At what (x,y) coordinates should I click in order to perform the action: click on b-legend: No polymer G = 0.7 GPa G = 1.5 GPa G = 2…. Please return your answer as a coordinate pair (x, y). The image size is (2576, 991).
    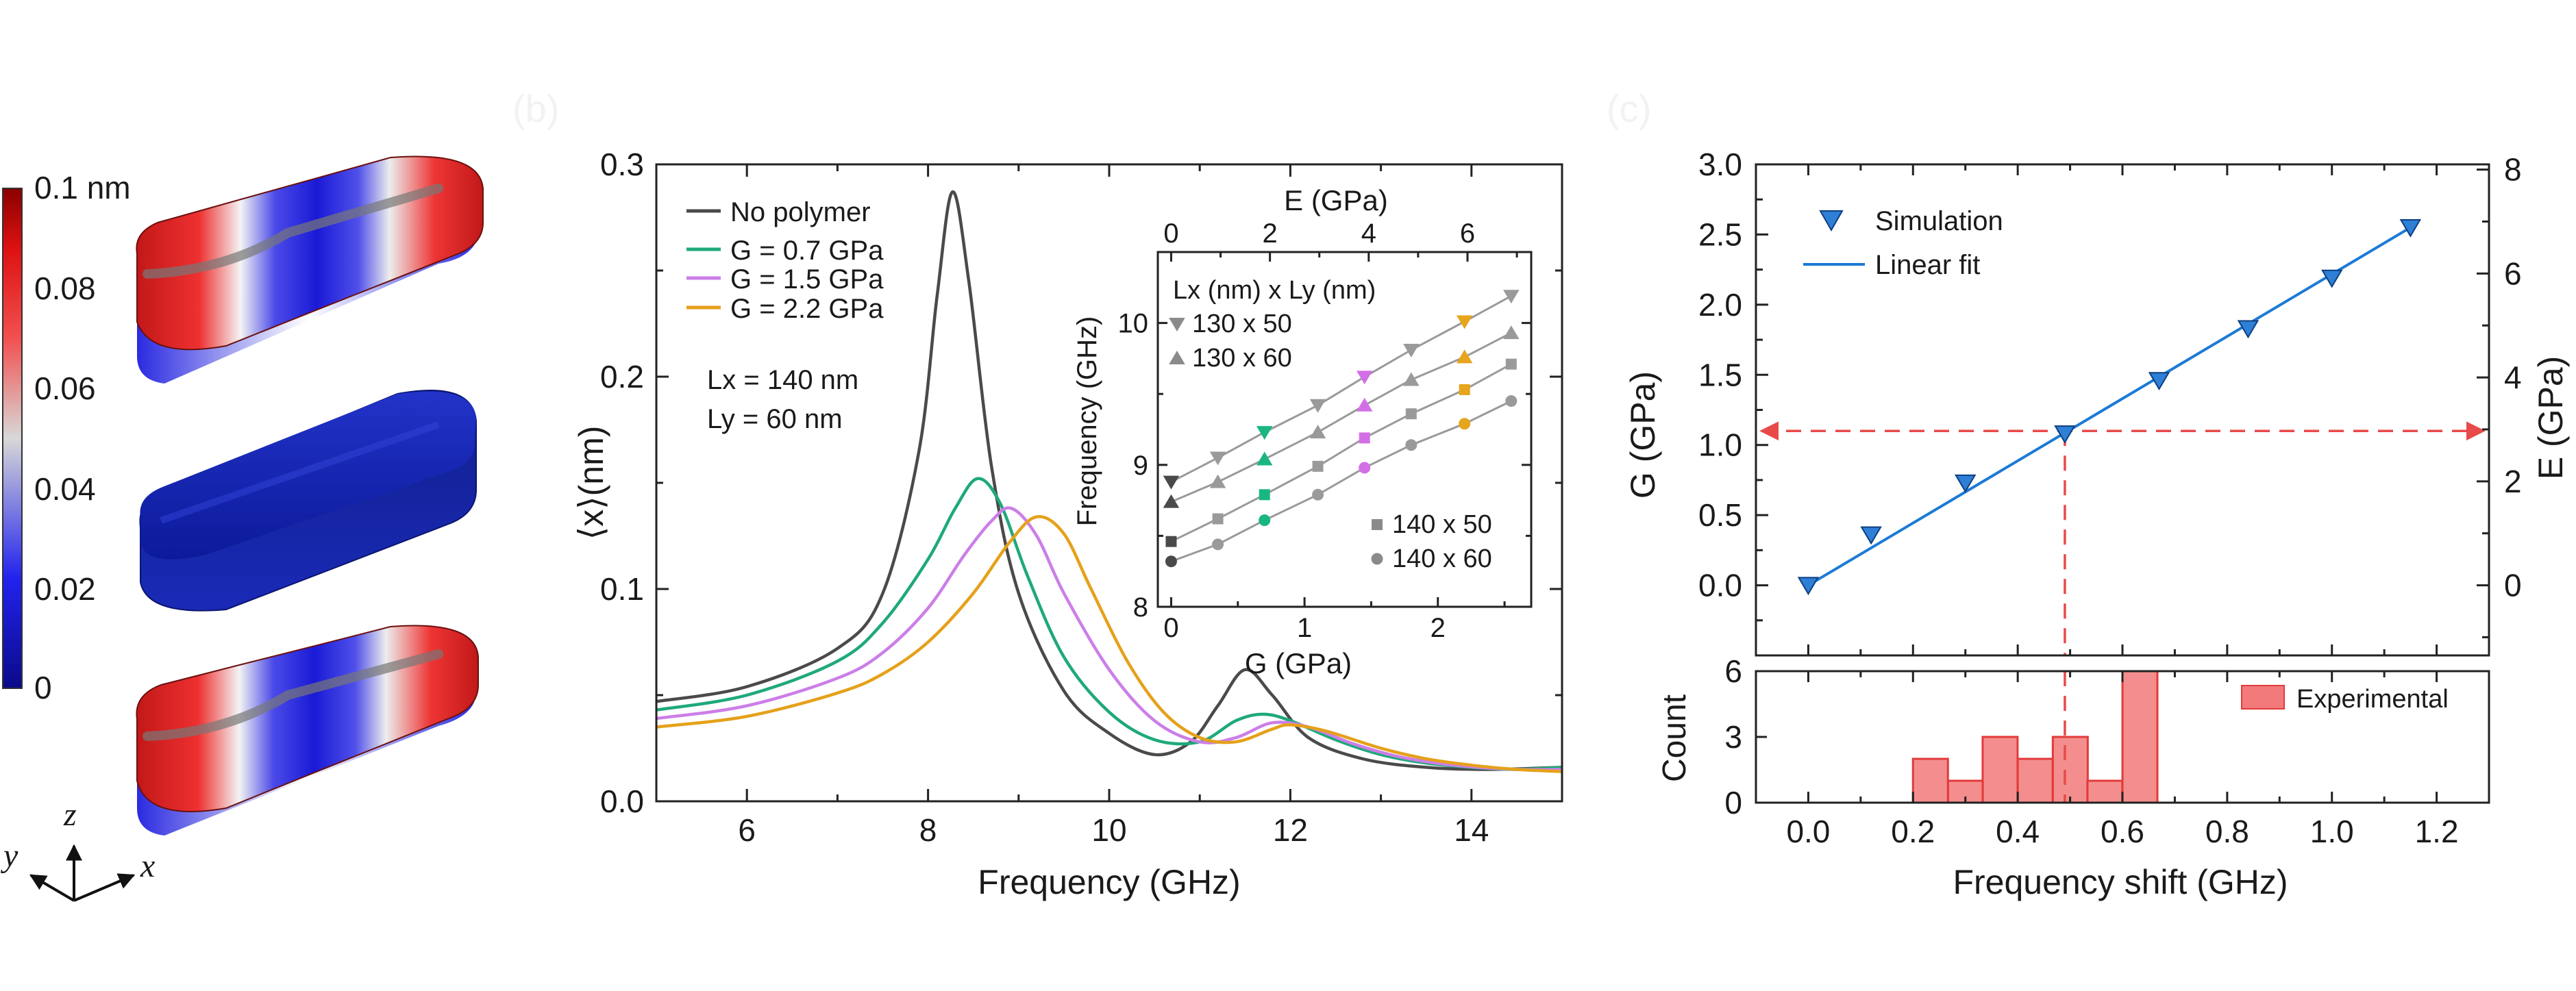
    Looking at the image, I should click on (785, 260).